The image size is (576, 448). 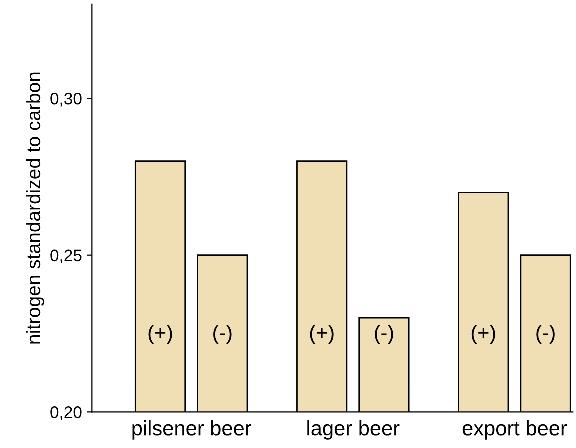 I want to click on y-tick-label: 0,25, so click(x=66, y=257).